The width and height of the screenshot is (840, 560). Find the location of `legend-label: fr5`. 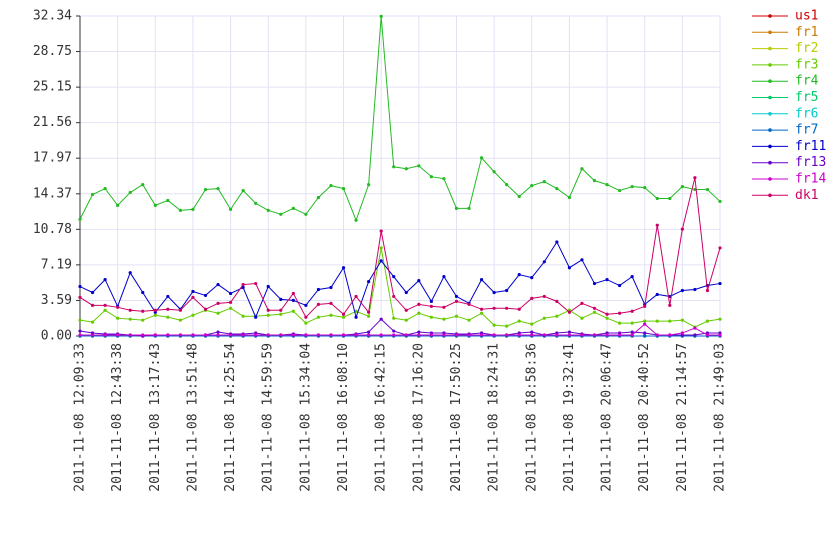

legend-label: fr5 is located at coordinates (806, 97).